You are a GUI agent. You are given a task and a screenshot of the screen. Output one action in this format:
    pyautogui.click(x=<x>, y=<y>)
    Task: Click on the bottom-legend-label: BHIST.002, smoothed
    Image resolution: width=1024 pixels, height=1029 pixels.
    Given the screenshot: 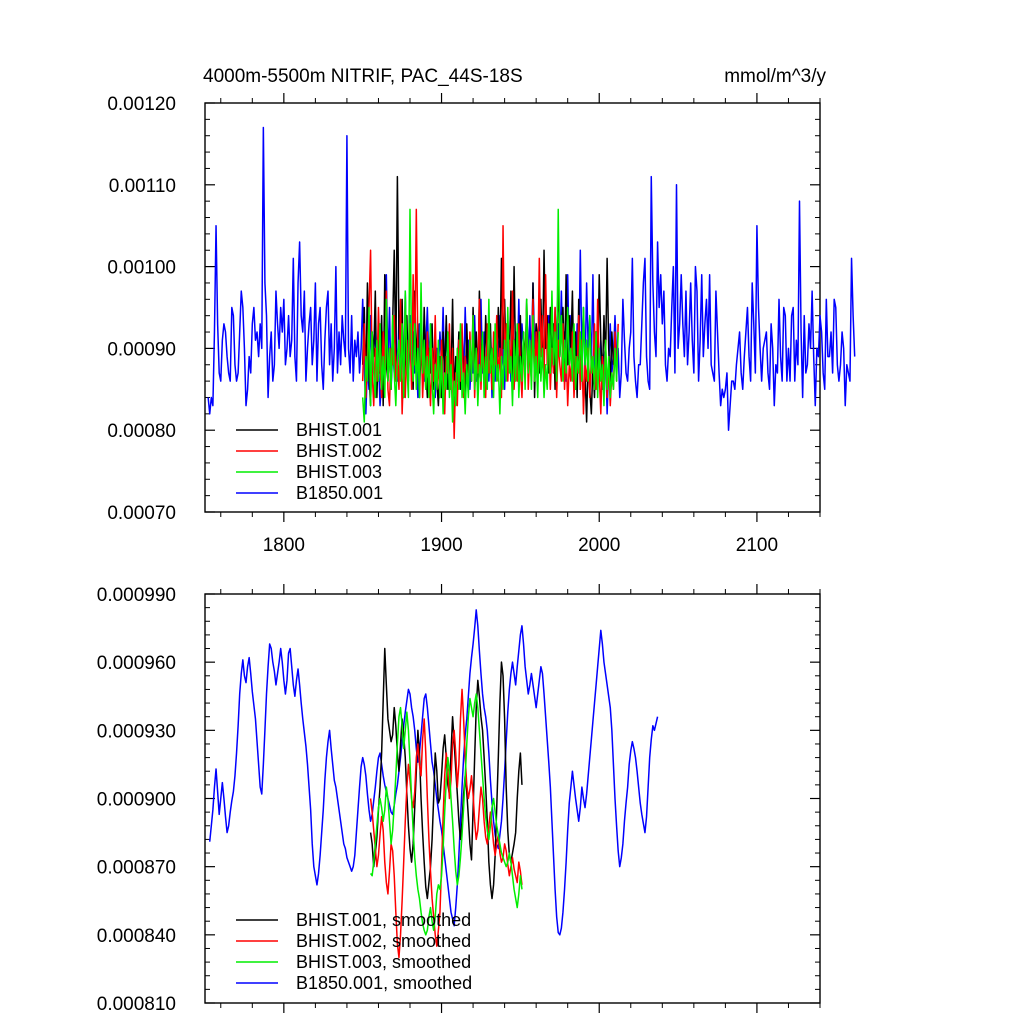 What is the action you would take?
    pyautogui.click(x=383, y=941)
    